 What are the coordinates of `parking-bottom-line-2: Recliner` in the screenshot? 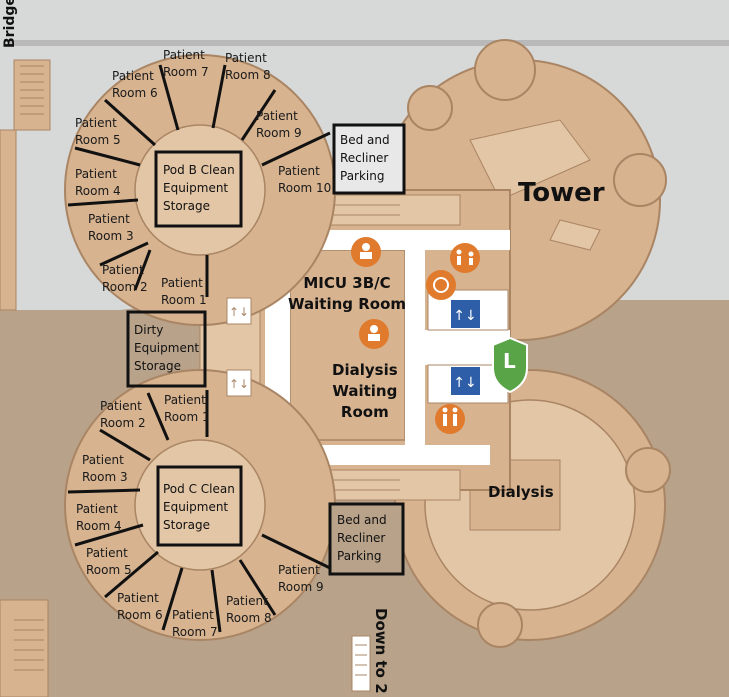 It's located at (361, 538).